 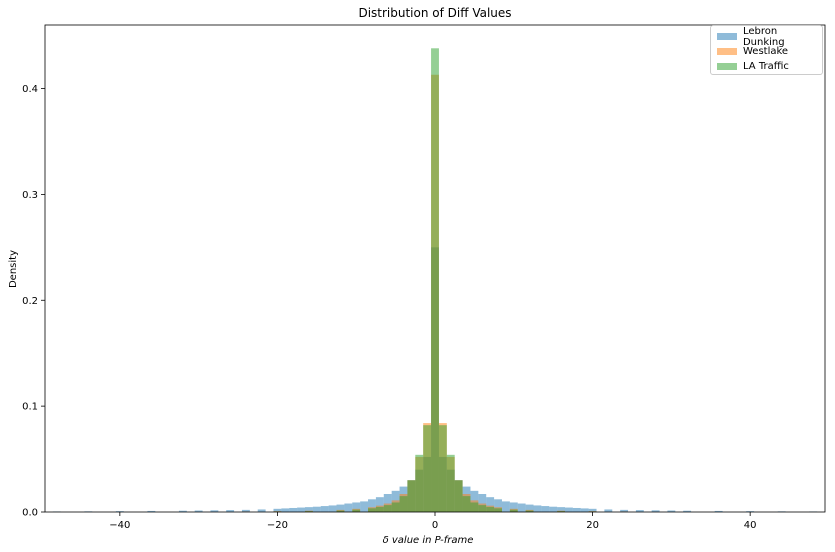 I want to click on legend-item-westlake: Westlake, so click(x=766, y=51).